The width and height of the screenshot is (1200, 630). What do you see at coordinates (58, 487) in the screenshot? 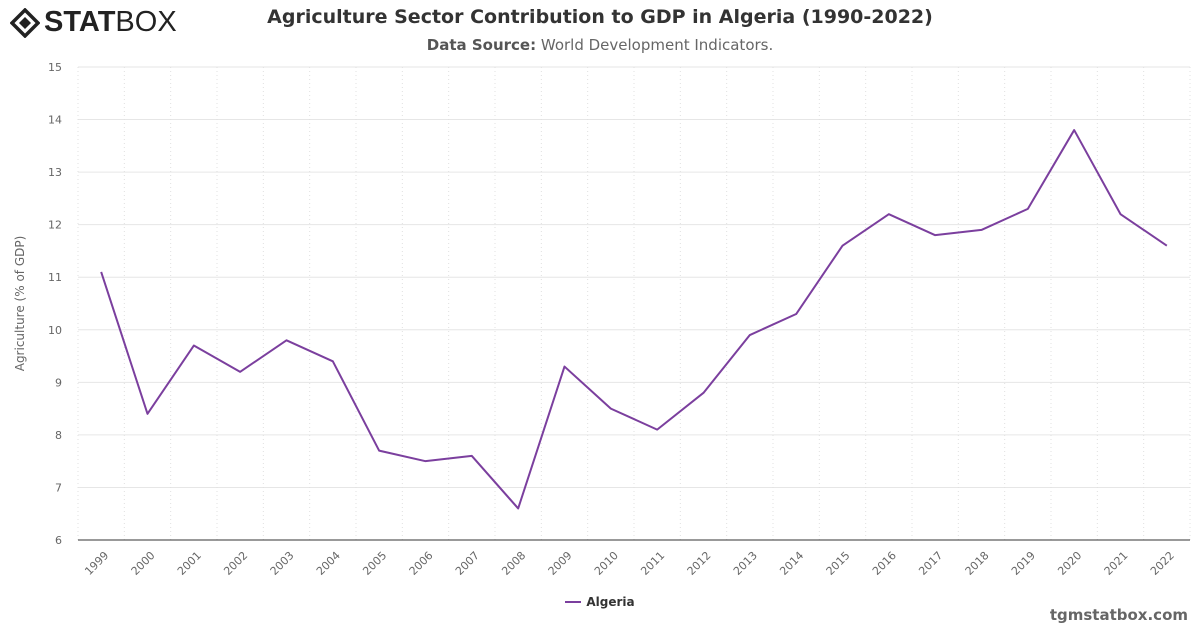
I see `y-tick-label: 7` at bounding box center [58, 487].